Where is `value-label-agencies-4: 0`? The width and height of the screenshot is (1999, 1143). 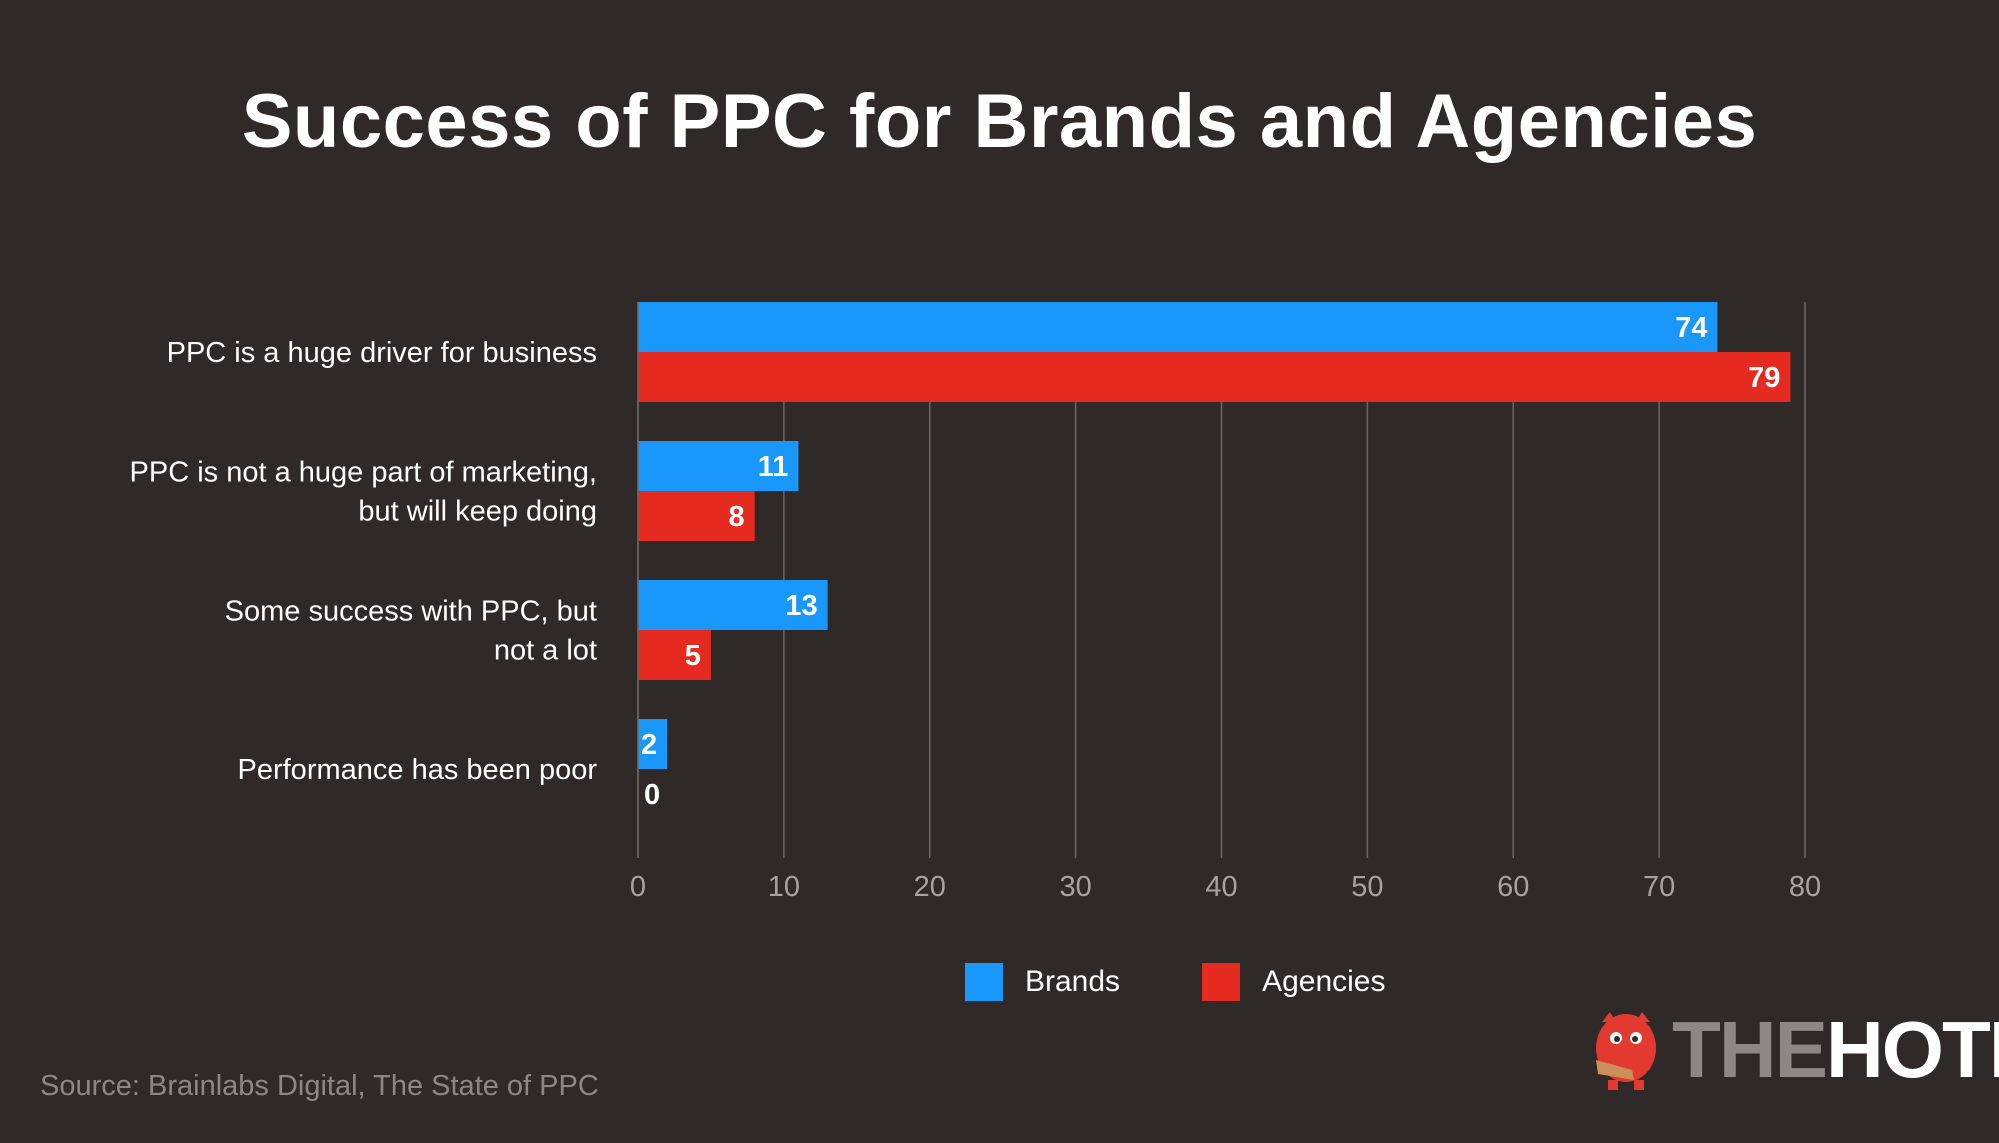 value-label-agencies-4: 0 is located at coordinates (652, 795).